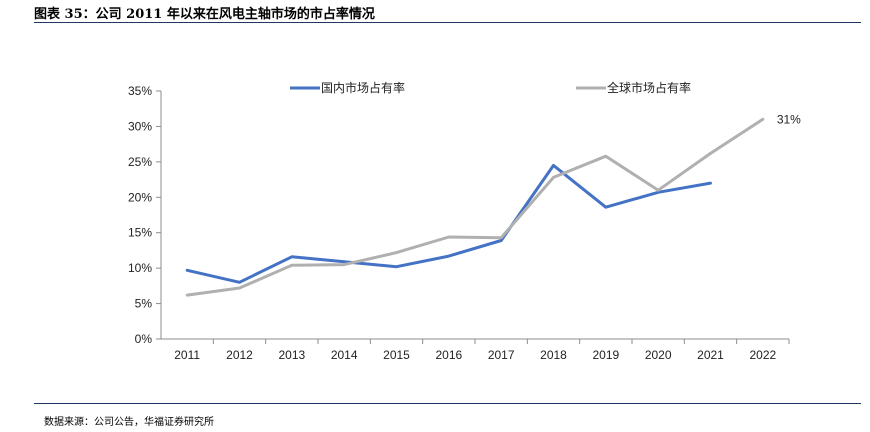 Image resolution: width=870 pixels, height=432 pixels. I want to click on y-tick-label: 25%, so click(140, 162).